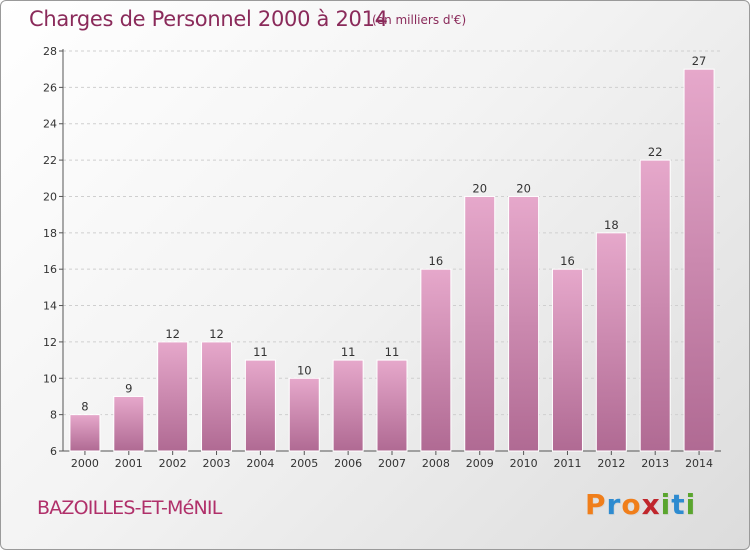 This screenshot has width=750, height=550. Describe the element at coordinates (85, 463) in the screenshot. I see `x-tick-label: 2000` at that location.